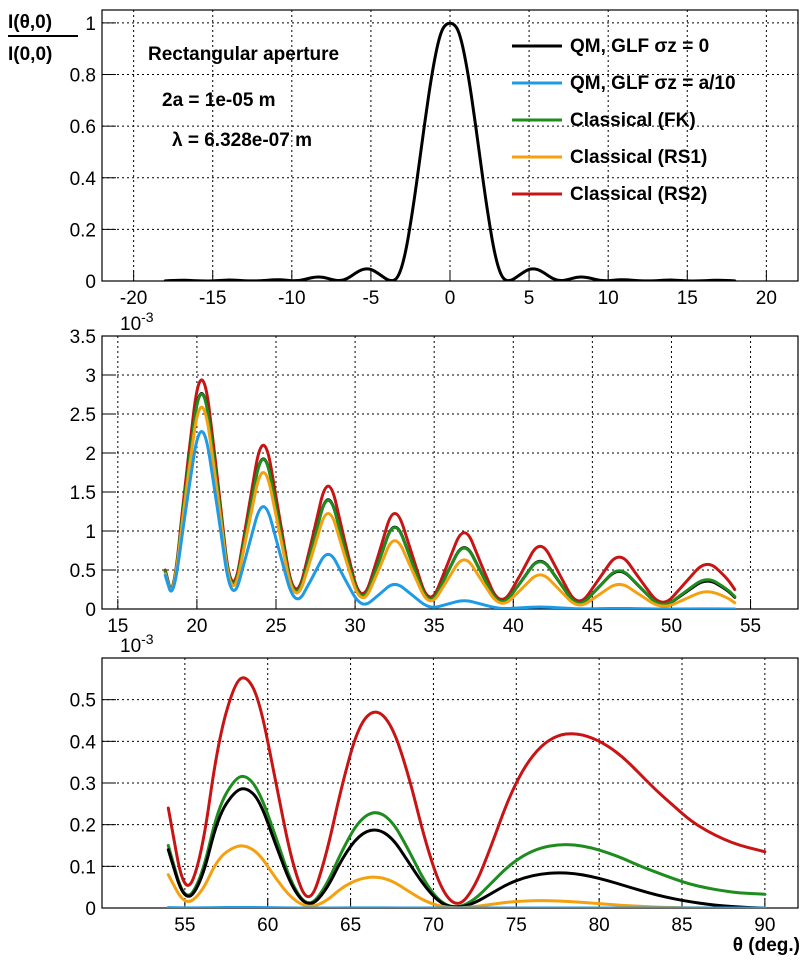  I want to click on y-tick-label: 1.5, so click(83, 493).